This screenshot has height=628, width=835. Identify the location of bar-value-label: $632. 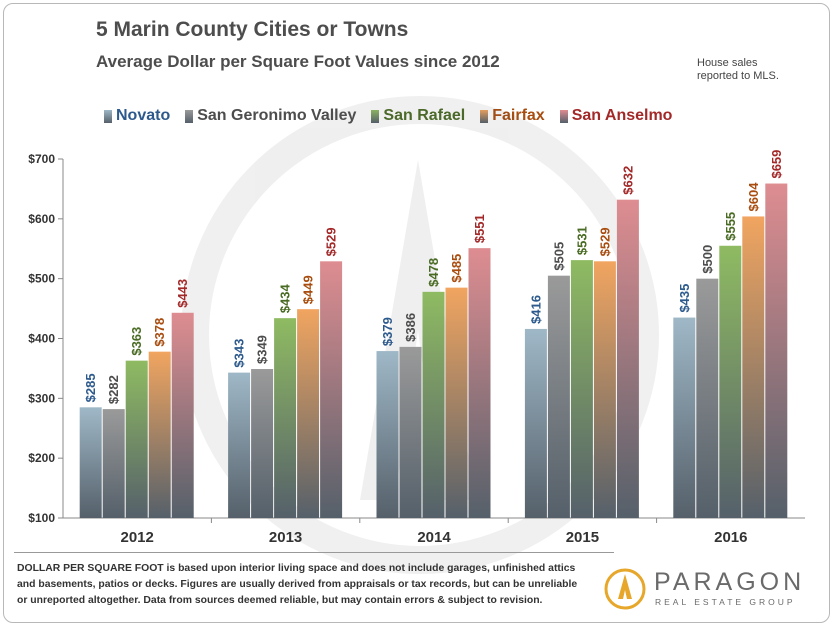
(627, 180).